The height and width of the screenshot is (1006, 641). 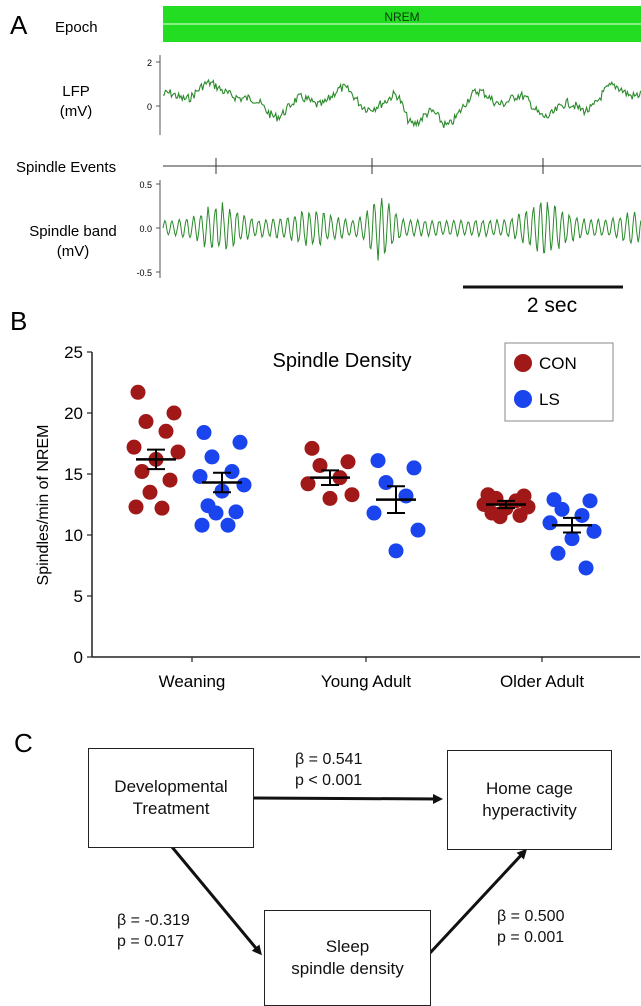 What do you see at coordinates (171, 786) in the screenshot?
I see `treatment-box-line1: Developmental` at bounding box center [171, 786].